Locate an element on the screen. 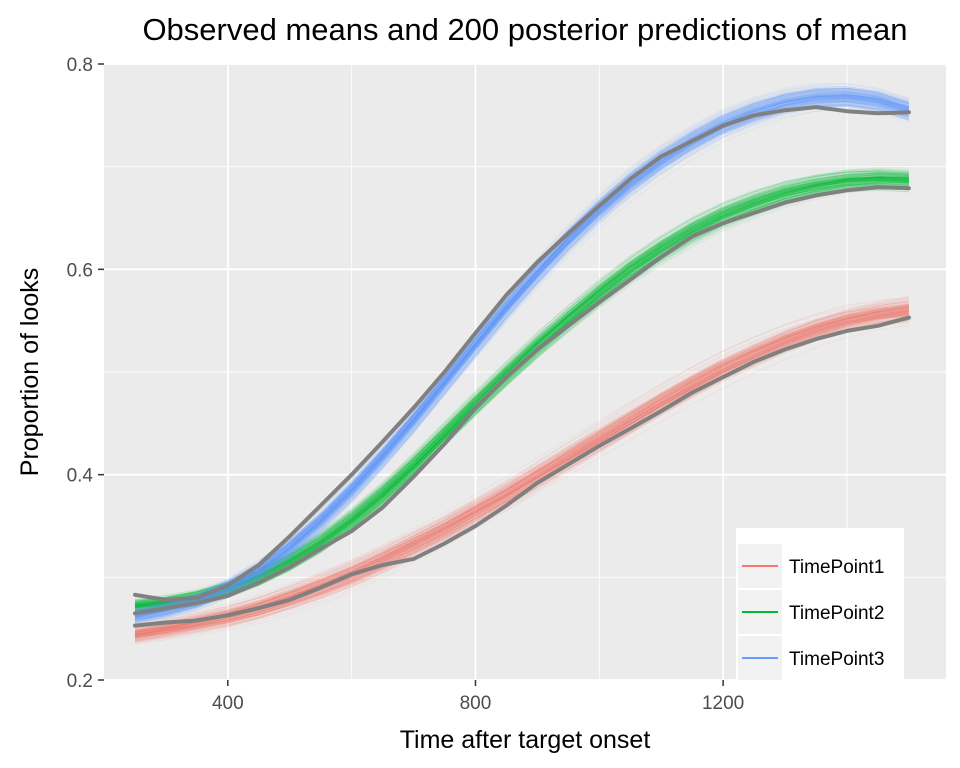 The image size is (960, 768). x-tick-label: 800 is located at coordinates (476, 703).